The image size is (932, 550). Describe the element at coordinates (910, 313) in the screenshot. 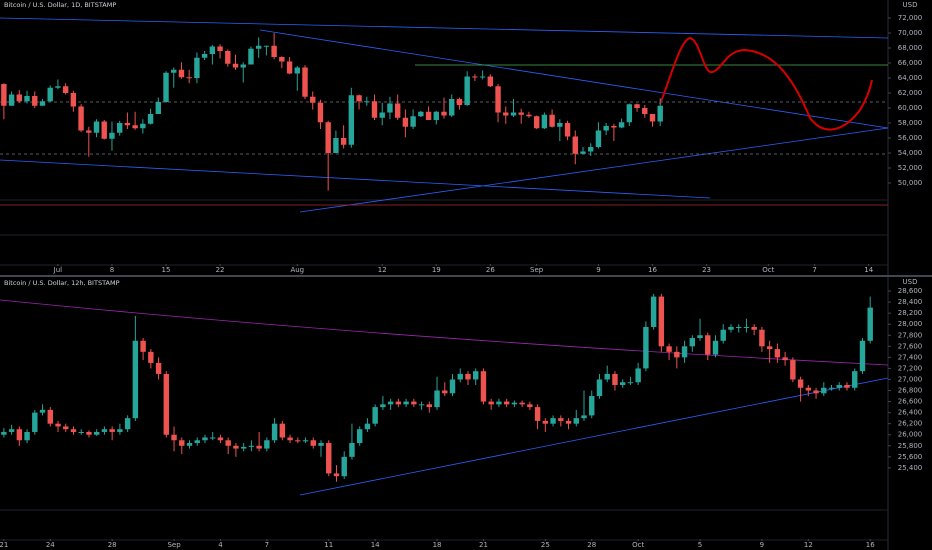

I see `y-tick-label: 28,200` at that location.